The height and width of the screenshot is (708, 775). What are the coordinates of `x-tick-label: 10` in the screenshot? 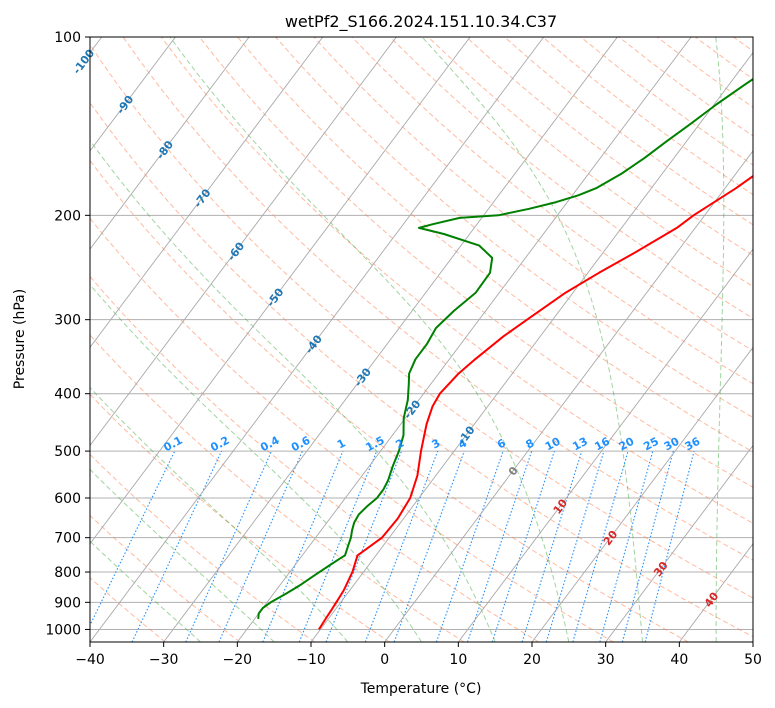 It's located at (458, 660).